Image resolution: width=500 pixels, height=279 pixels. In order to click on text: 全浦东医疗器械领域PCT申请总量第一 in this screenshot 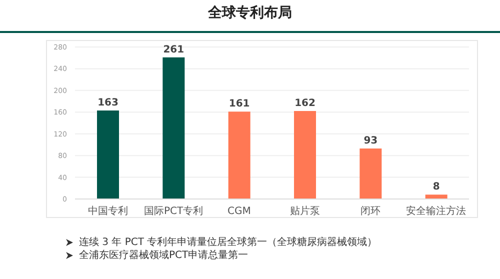, I will do `click(163, 255)`.